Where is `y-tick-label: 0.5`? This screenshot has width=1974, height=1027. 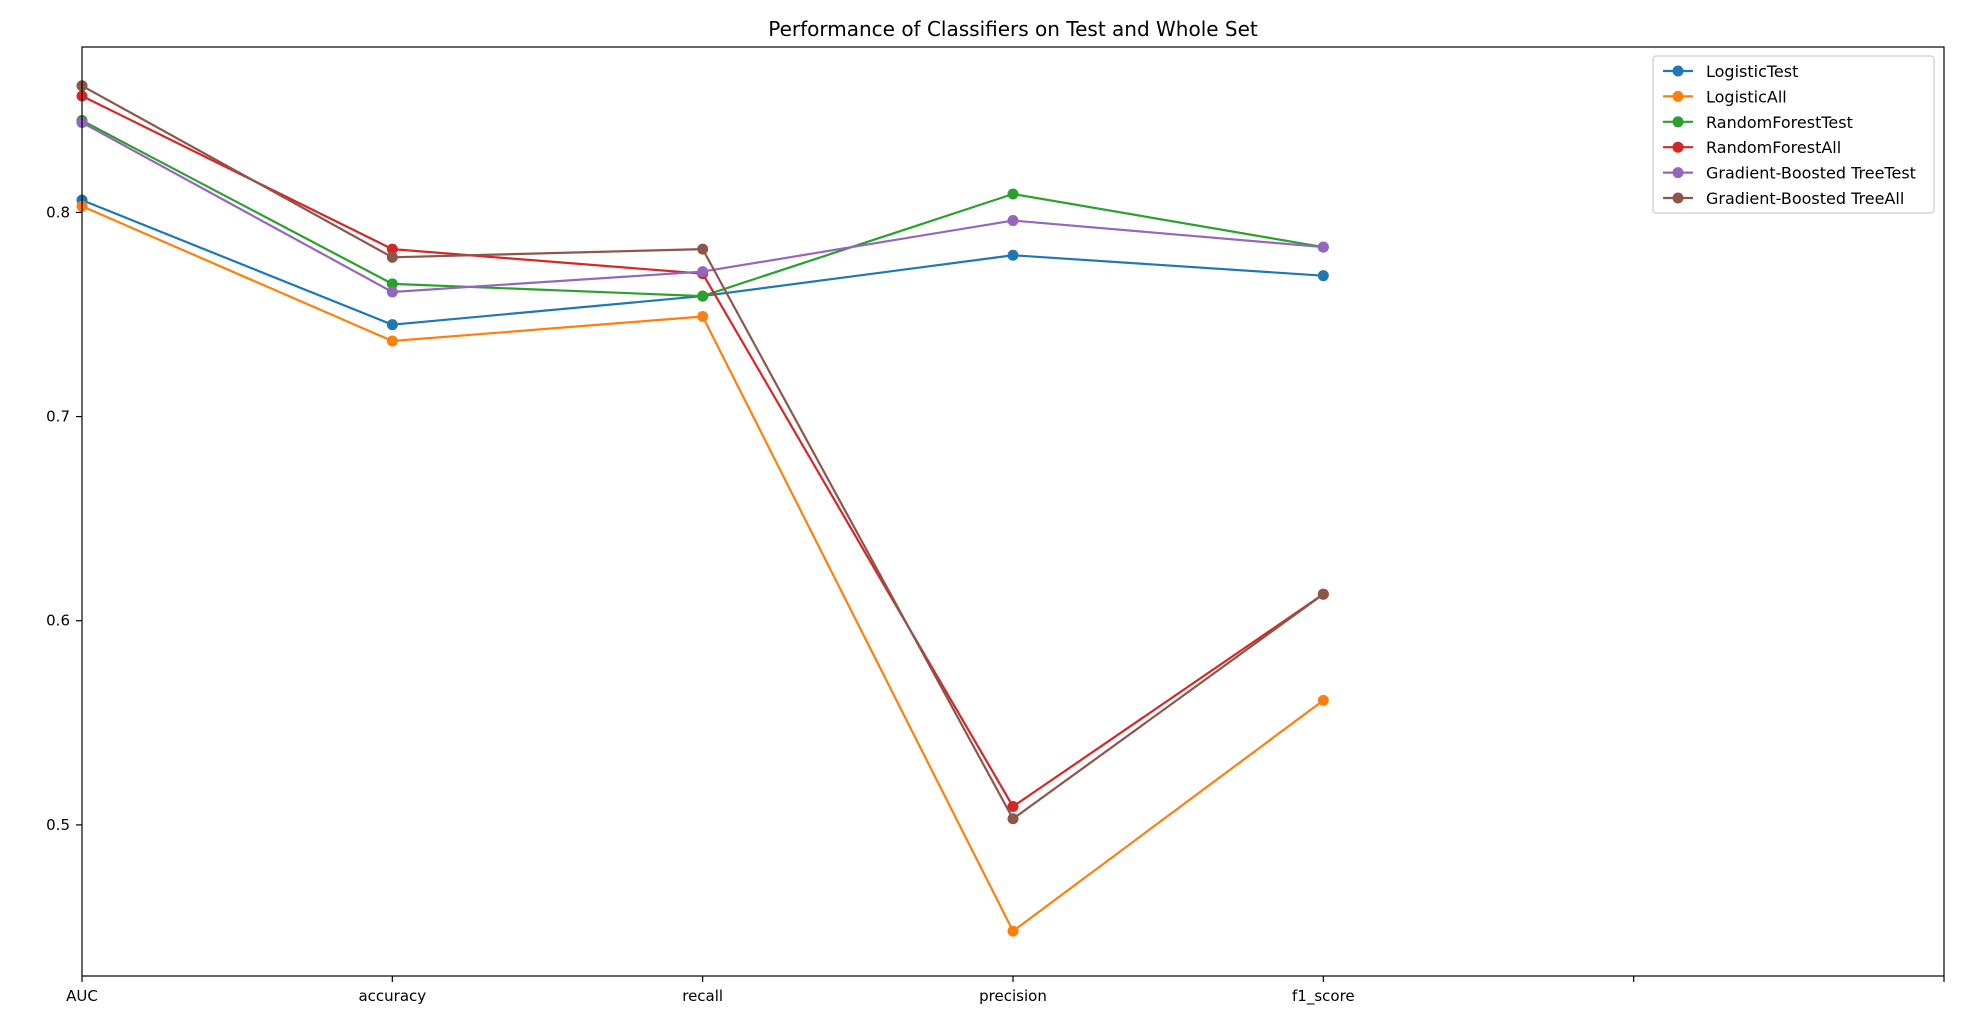 y-tick-label: 0.5 is located at coordinates (58, 825).